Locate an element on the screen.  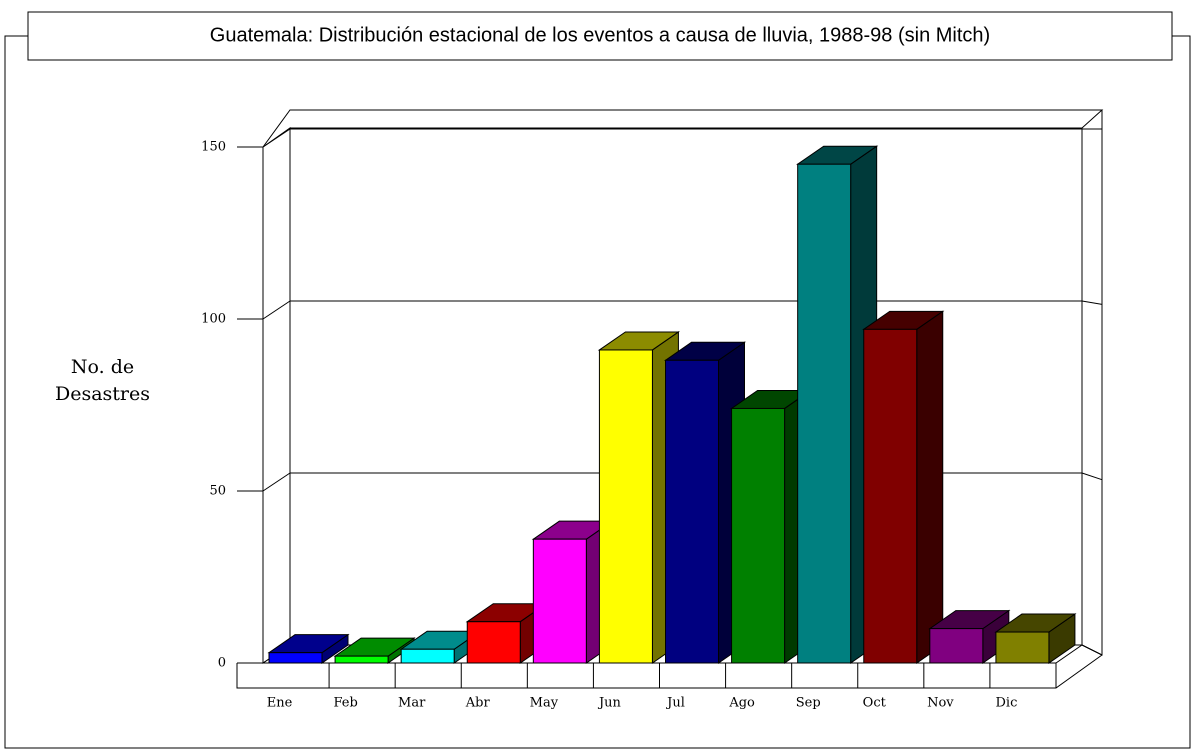
y-axis-label: No. de Desastres is located at coordinates (102, 380).